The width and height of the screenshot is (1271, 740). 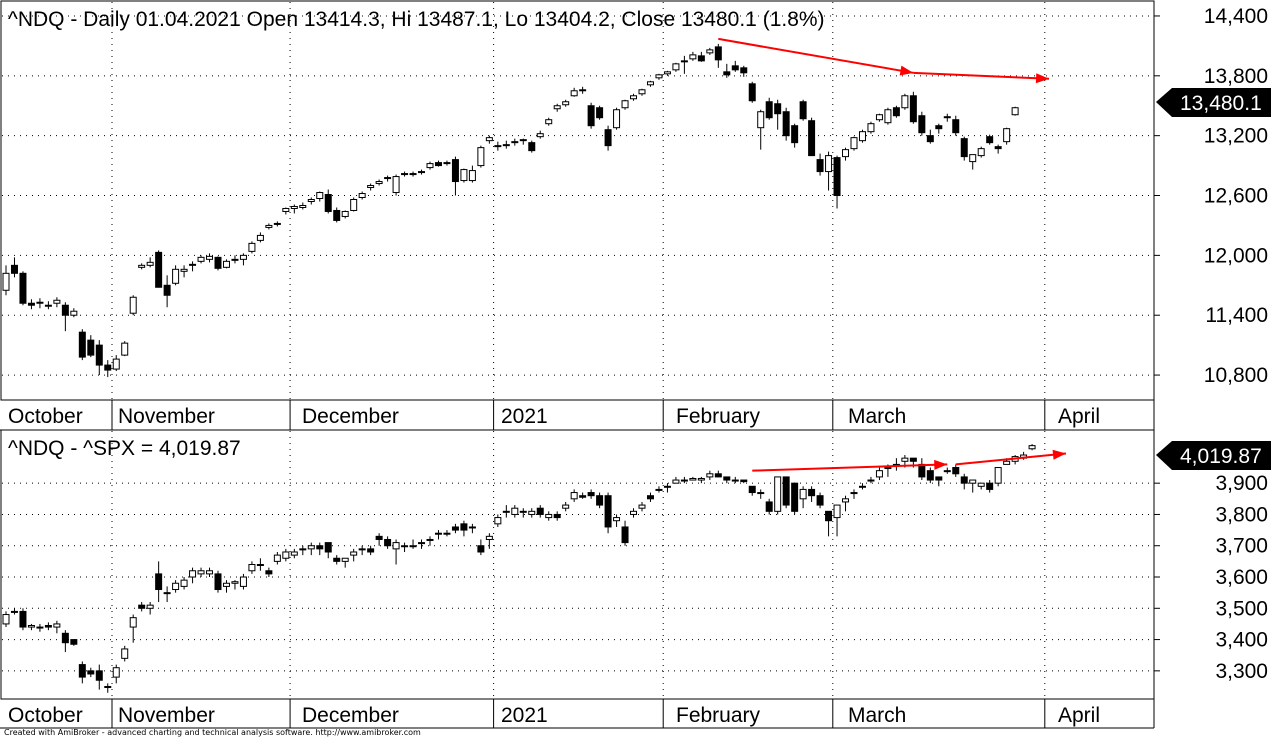 What do you see at coordinates (1241, 546) in the screenshot?
I see `ratio-y-tick-label: 3,700` at bounding box center [1241, 546].